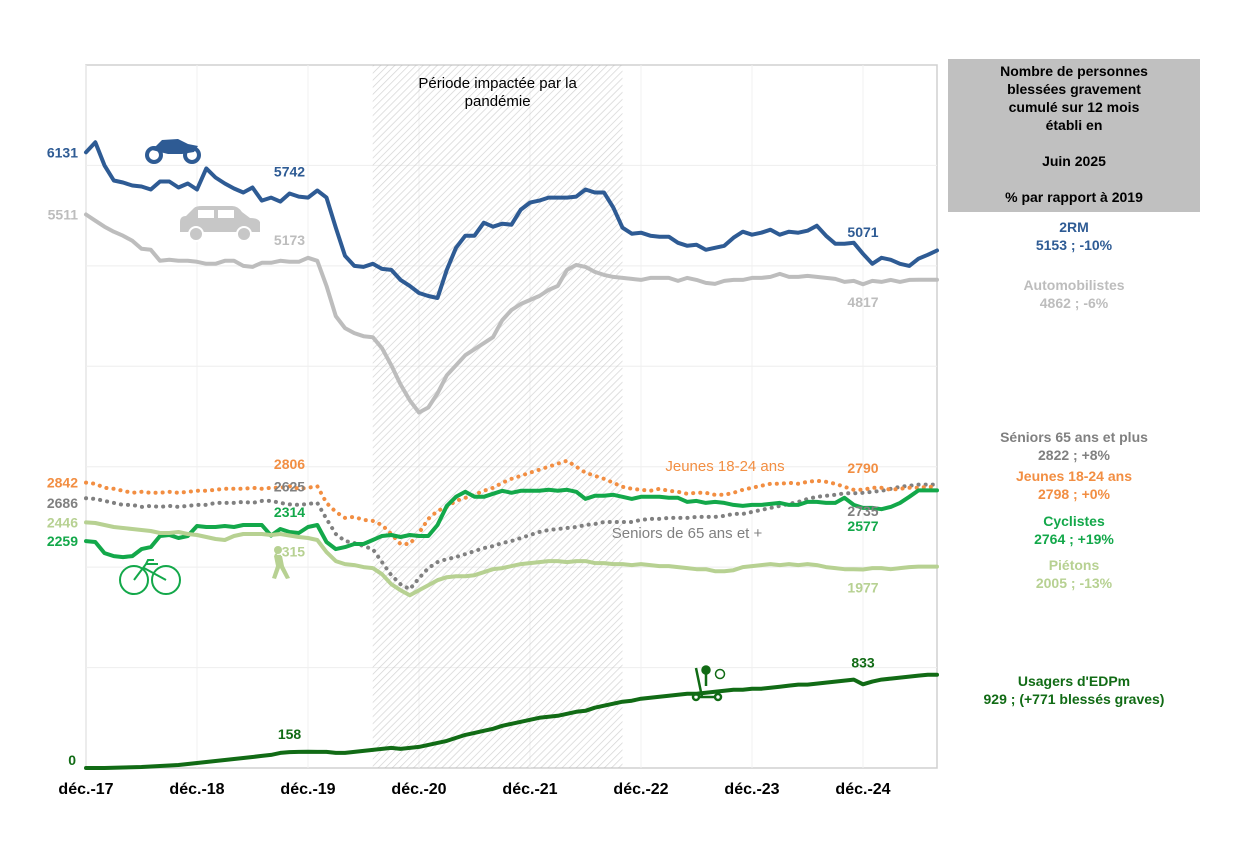  I want to click on value-label: 6131, so click(62, 152).